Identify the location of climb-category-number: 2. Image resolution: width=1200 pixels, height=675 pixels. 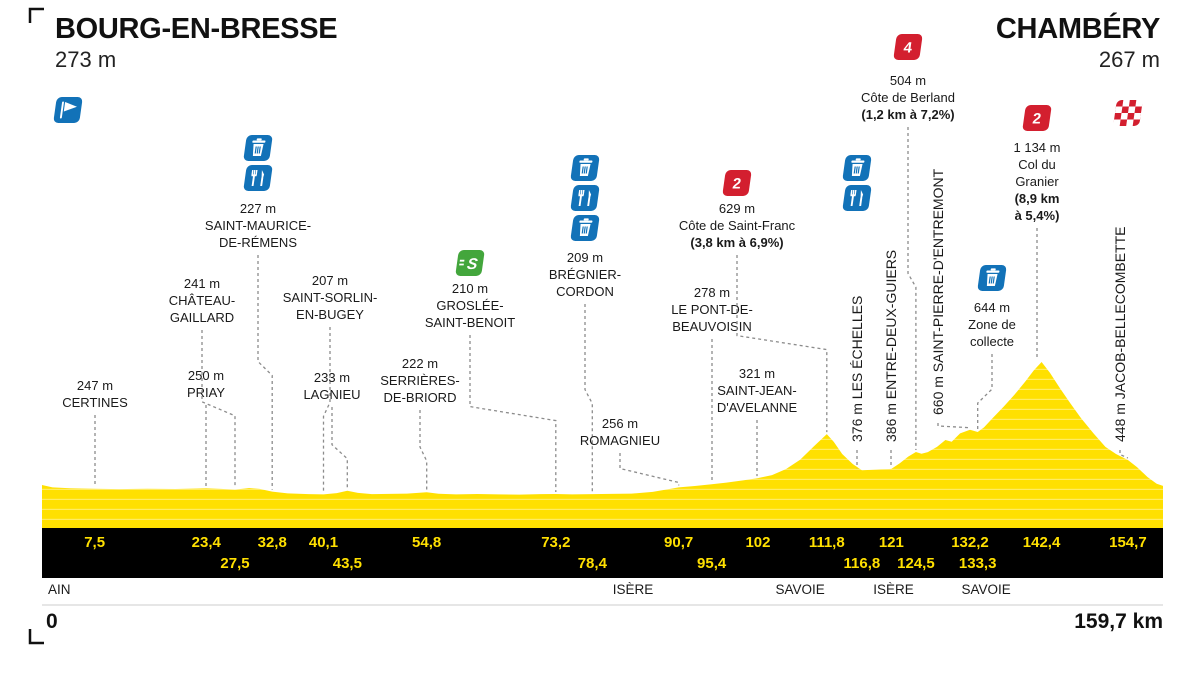
(1036, 119).